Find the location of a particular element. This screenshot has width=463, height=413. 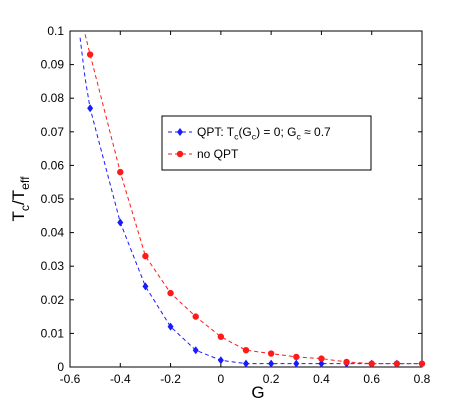

x-tick-label: 0.6 is located at coordinates (371, 379).